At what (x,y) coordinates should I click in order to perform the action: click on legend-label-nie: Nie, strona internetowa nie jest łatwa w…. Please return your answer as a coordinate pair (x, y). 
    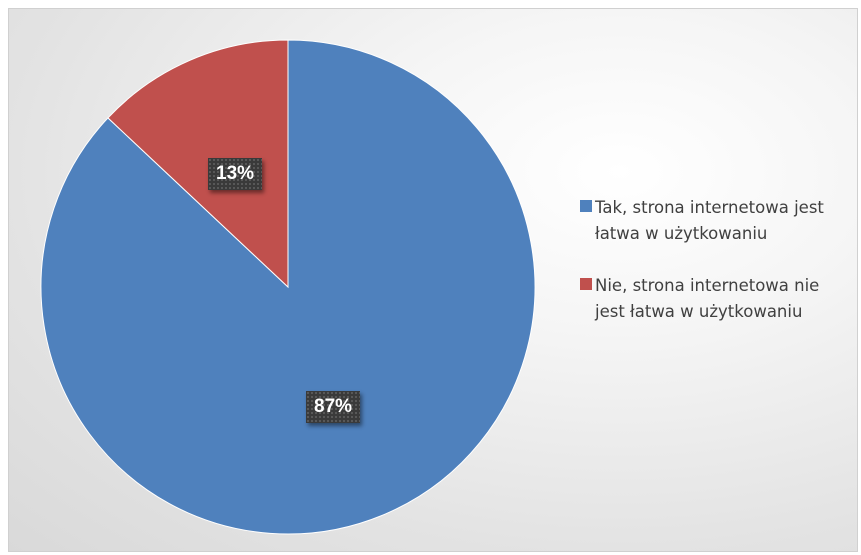
    Looking at the image, I should click on (707, 298).